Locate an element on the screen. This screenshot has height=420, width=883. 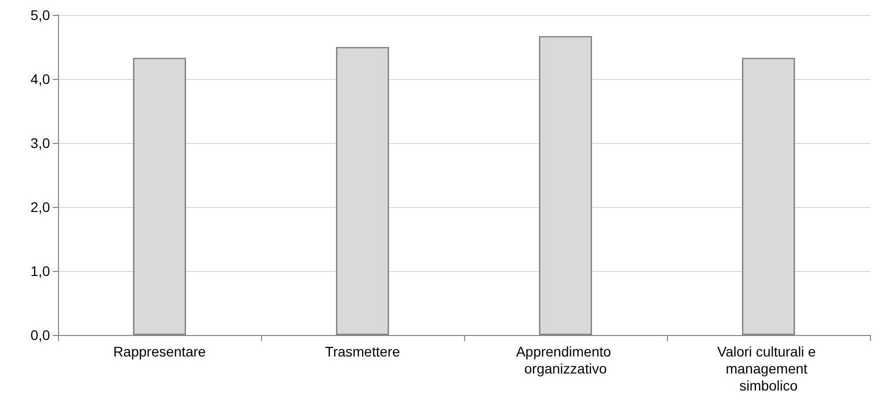
y-tick-label: 2,0 is located at coordinates (40, 207).